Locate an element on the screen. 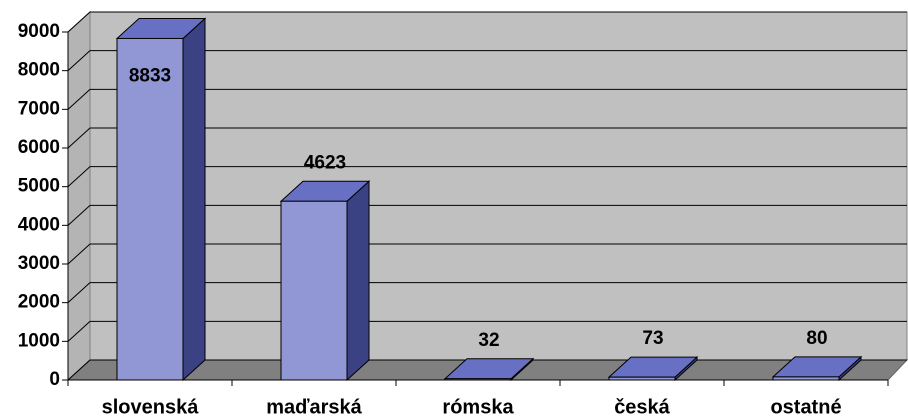  y-tick-label: 8000 is located at coordinates (39, 70).